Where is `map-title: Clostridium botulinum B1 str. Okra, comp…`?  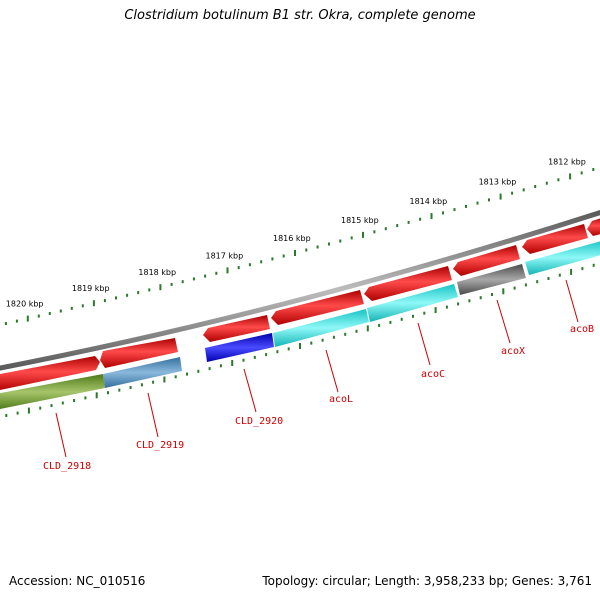 map-title: Clostridium botulinum B1 str. Okra, comp… is located at coordinates (300, 15).